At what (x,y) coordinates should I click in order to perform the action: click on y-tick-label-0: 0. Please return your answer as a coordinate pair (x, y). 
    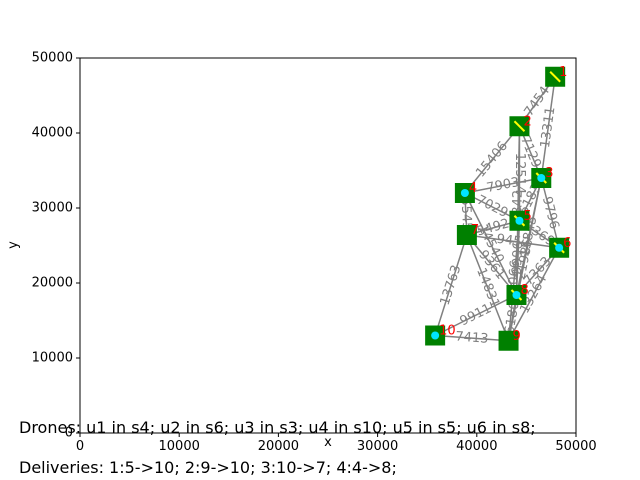
    Looking at the image, I should click on (69, 433).